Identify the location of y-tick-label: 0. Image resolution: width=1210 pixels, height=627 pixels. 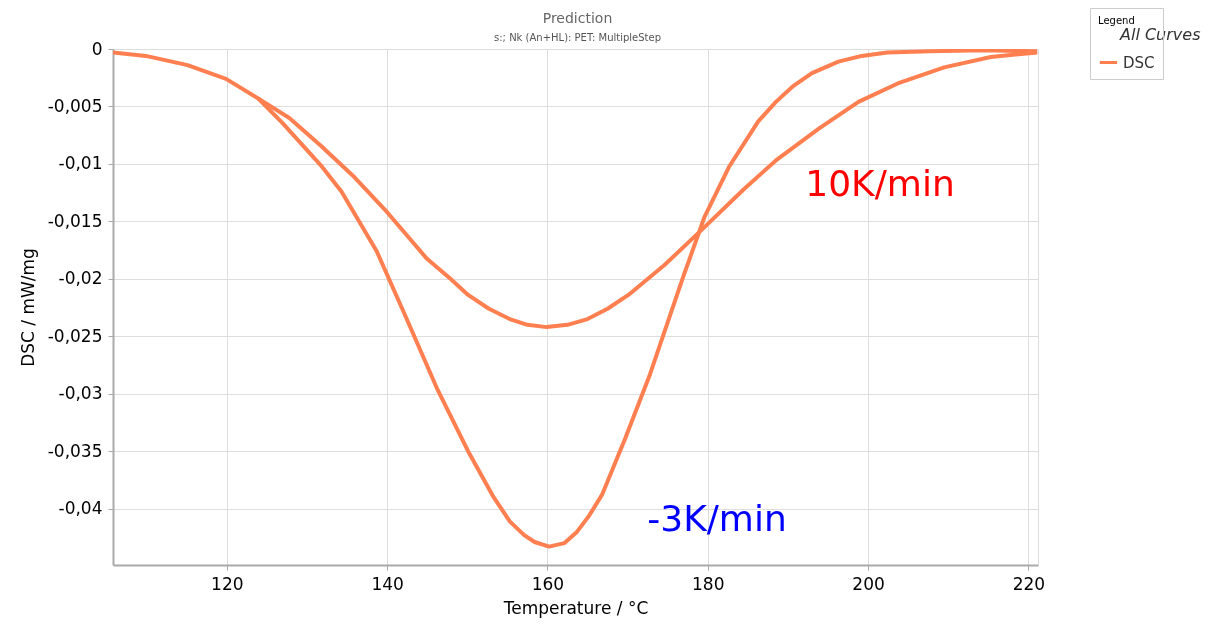
(97, 48).